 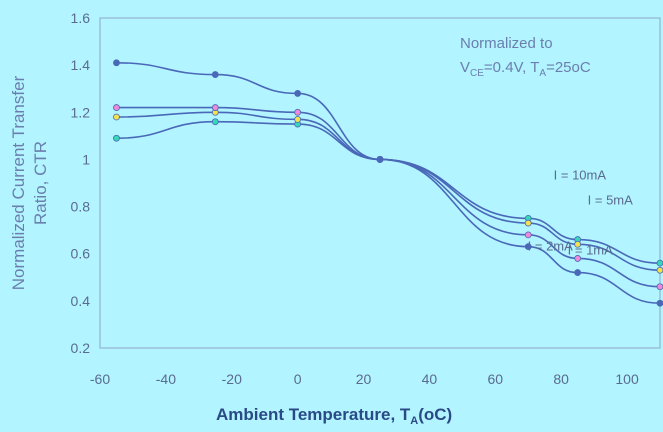 What do you see at coordinates (313, 414) in the screenshot?
I see `x-axis-title-main: Ambient Temperature, T` at bounding box center [313, 414].